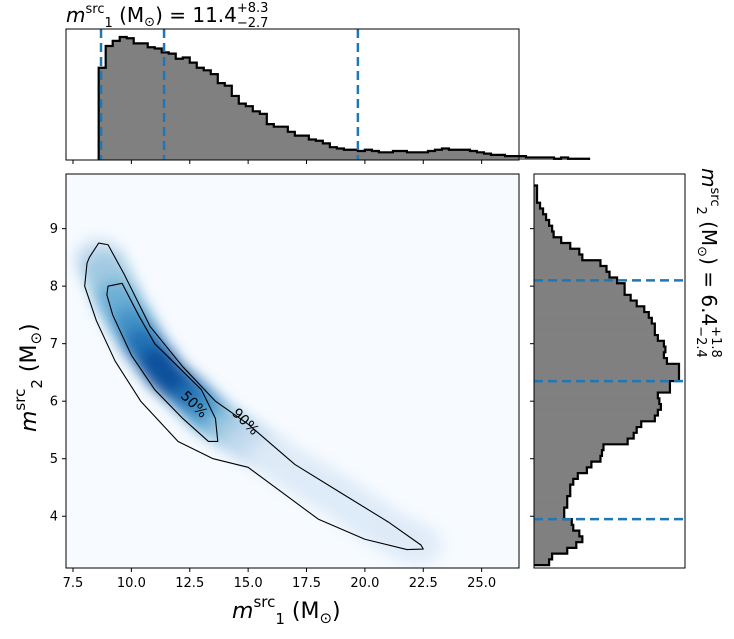  I want to click on right-panel-frame, so click(609, 371).